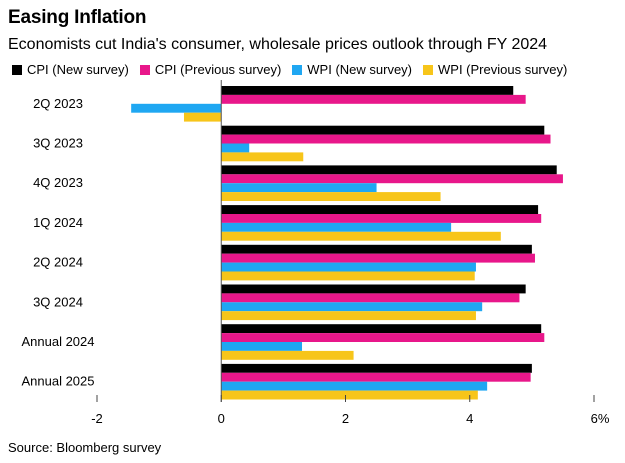 The image size is (625, 463). What do you see at coordinates (345, 418) in the screenshot?
I see `x-tick-label: 2` at bounding box center [345, 418].